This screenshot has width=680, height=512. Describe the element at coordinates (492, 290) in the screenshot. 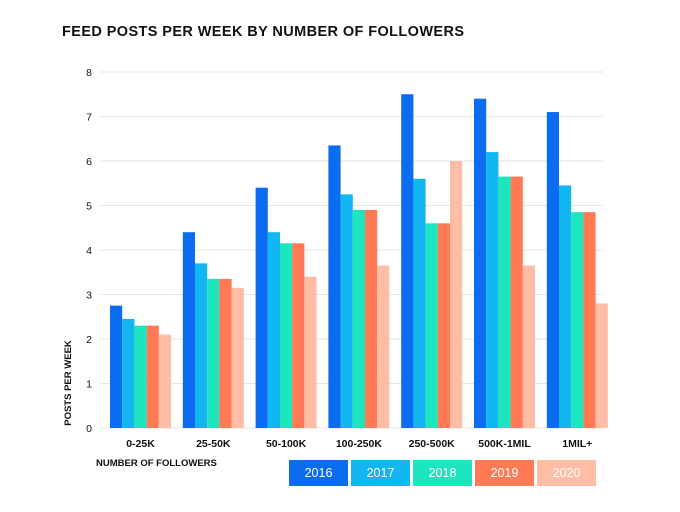

I see `bar-2017-500K-1MIL` at that location.